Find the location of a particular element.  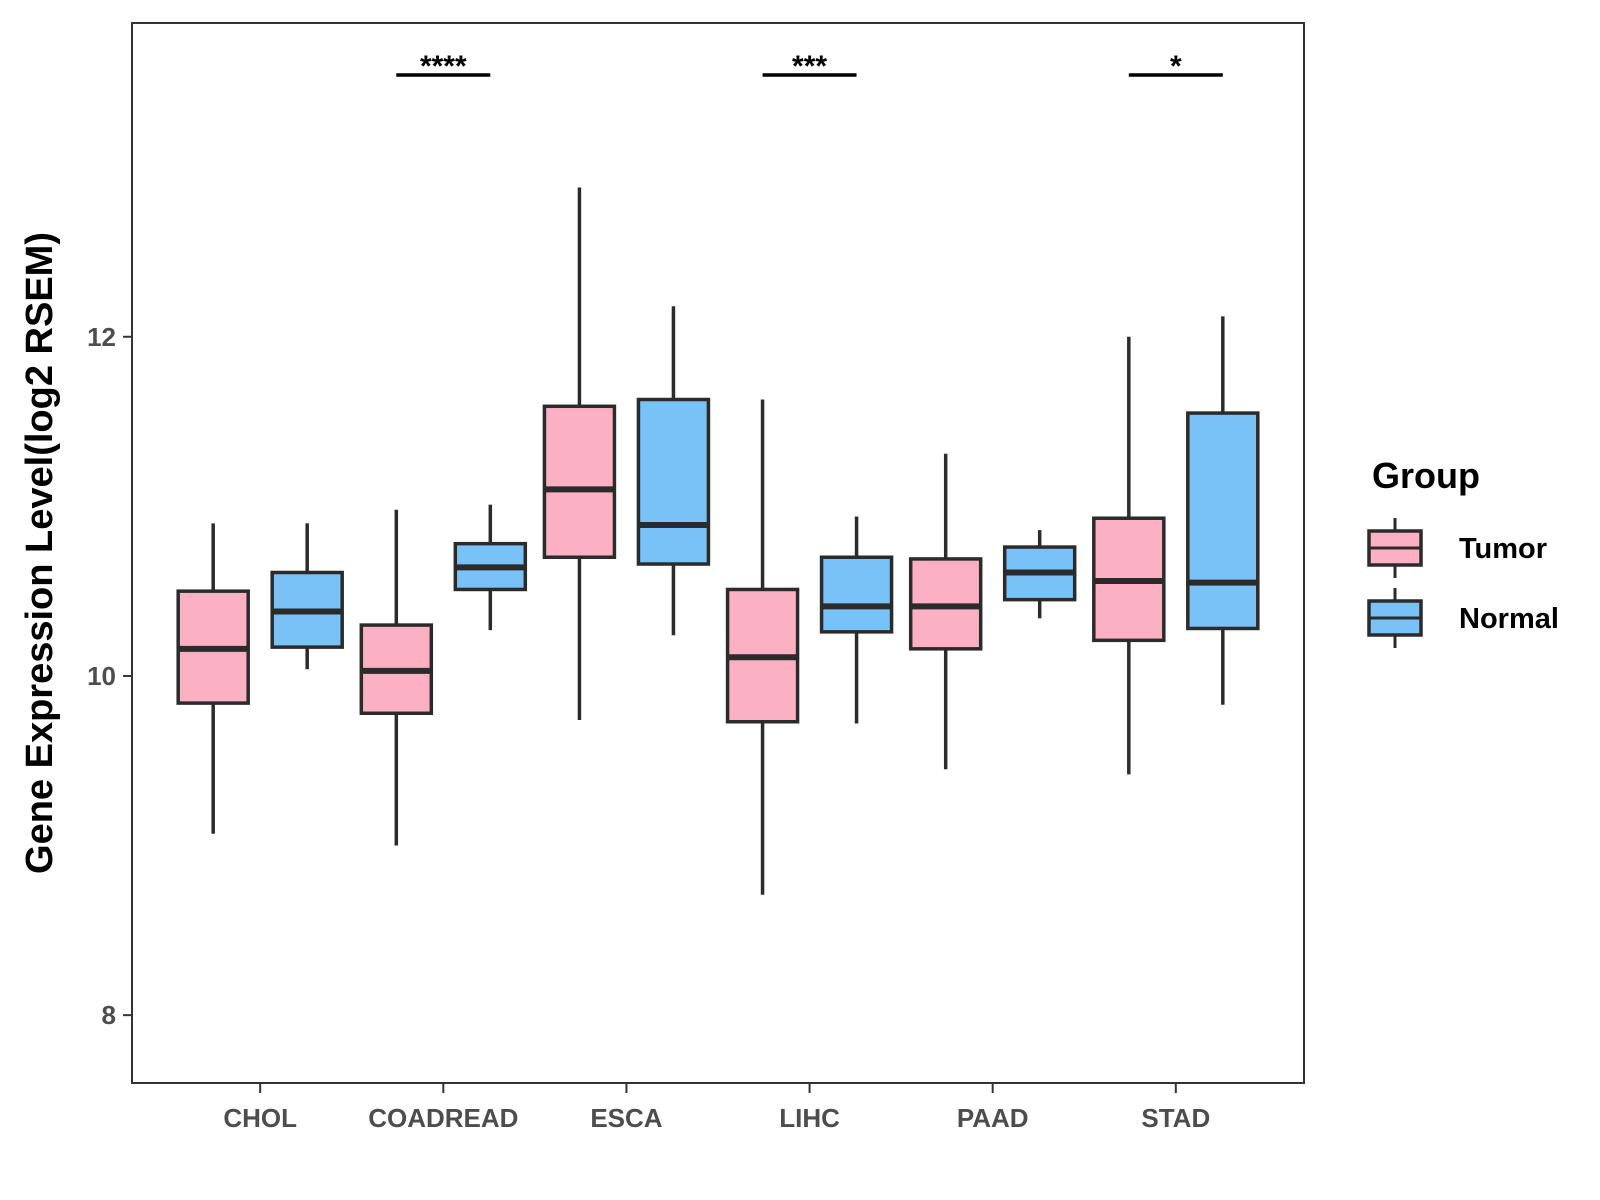

box-normal-paad is located at coordinates (1039, 574).